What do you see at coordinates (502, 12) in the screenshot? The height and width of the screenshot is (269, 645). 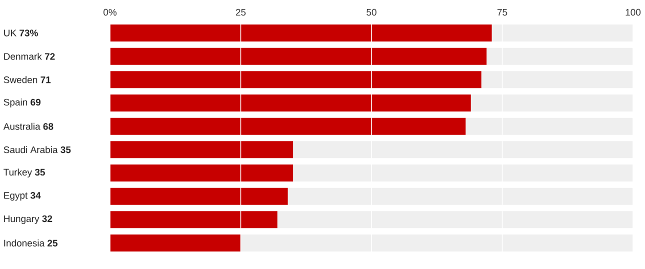 I see `x-tick-label: 75` at bounding box center [502, 12].